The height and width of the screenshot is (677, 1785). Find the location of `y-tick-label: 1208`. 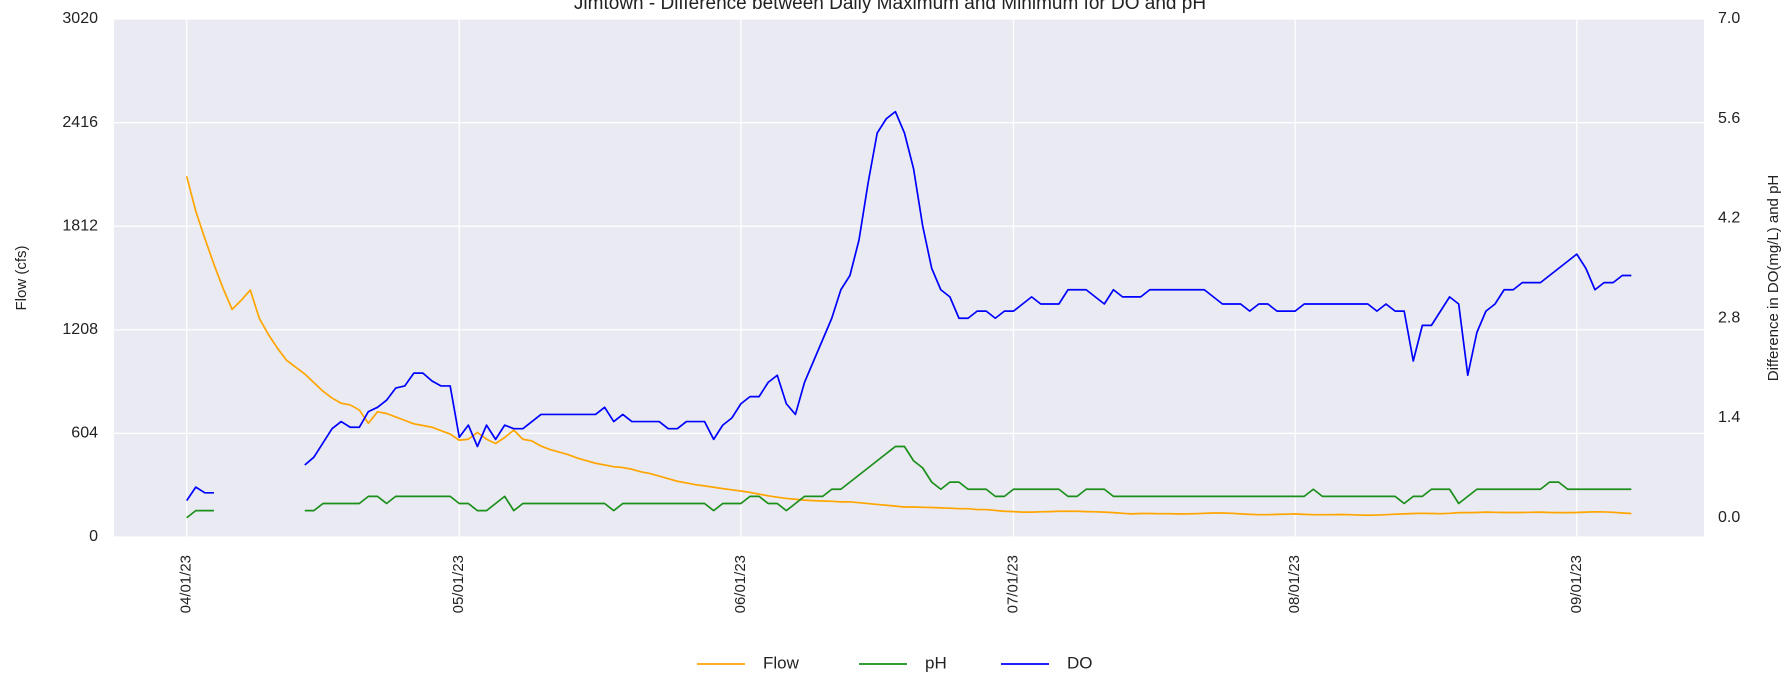

y-tick-label: 1208 is located at coordinates (80, 329).